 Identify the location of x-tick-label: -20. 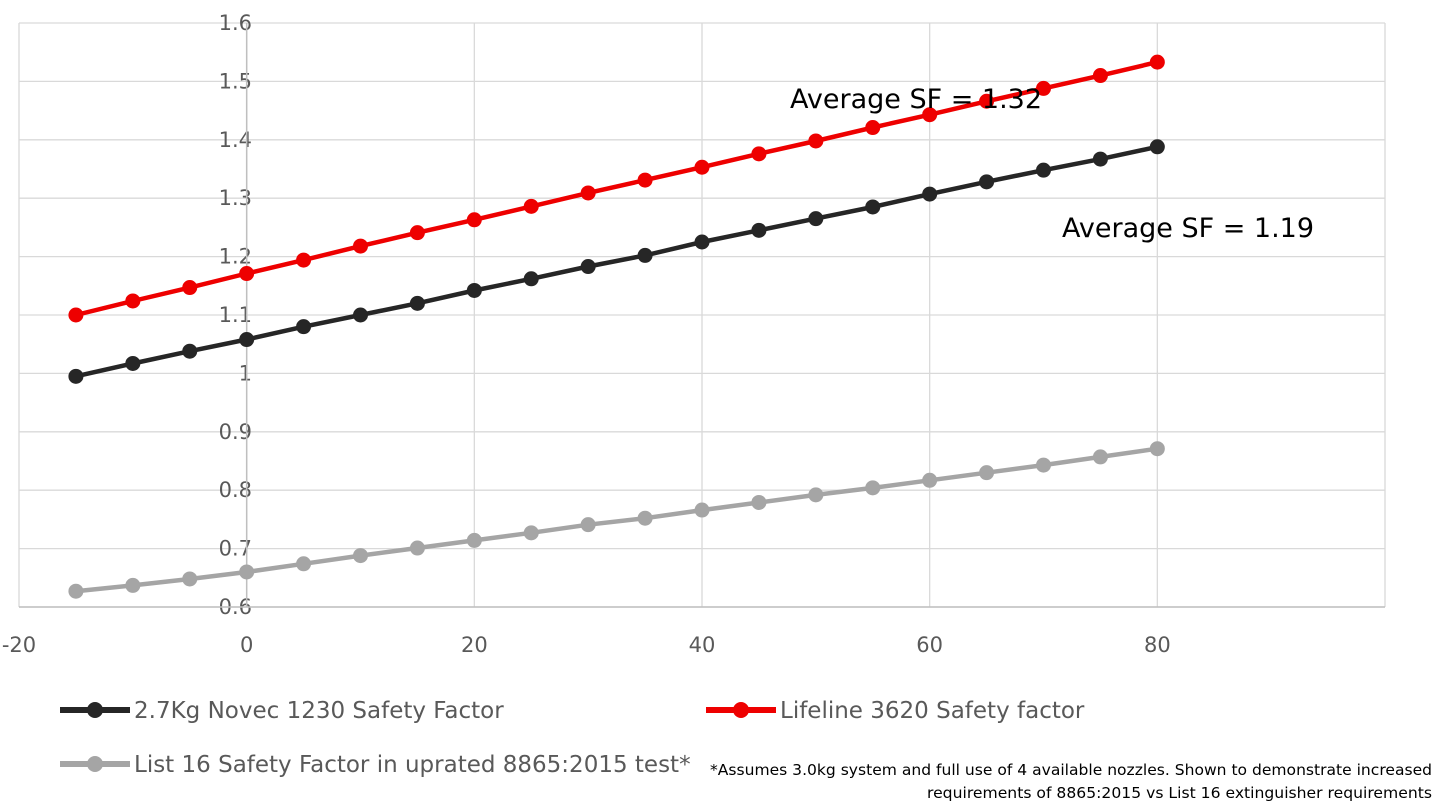
(19, 645).